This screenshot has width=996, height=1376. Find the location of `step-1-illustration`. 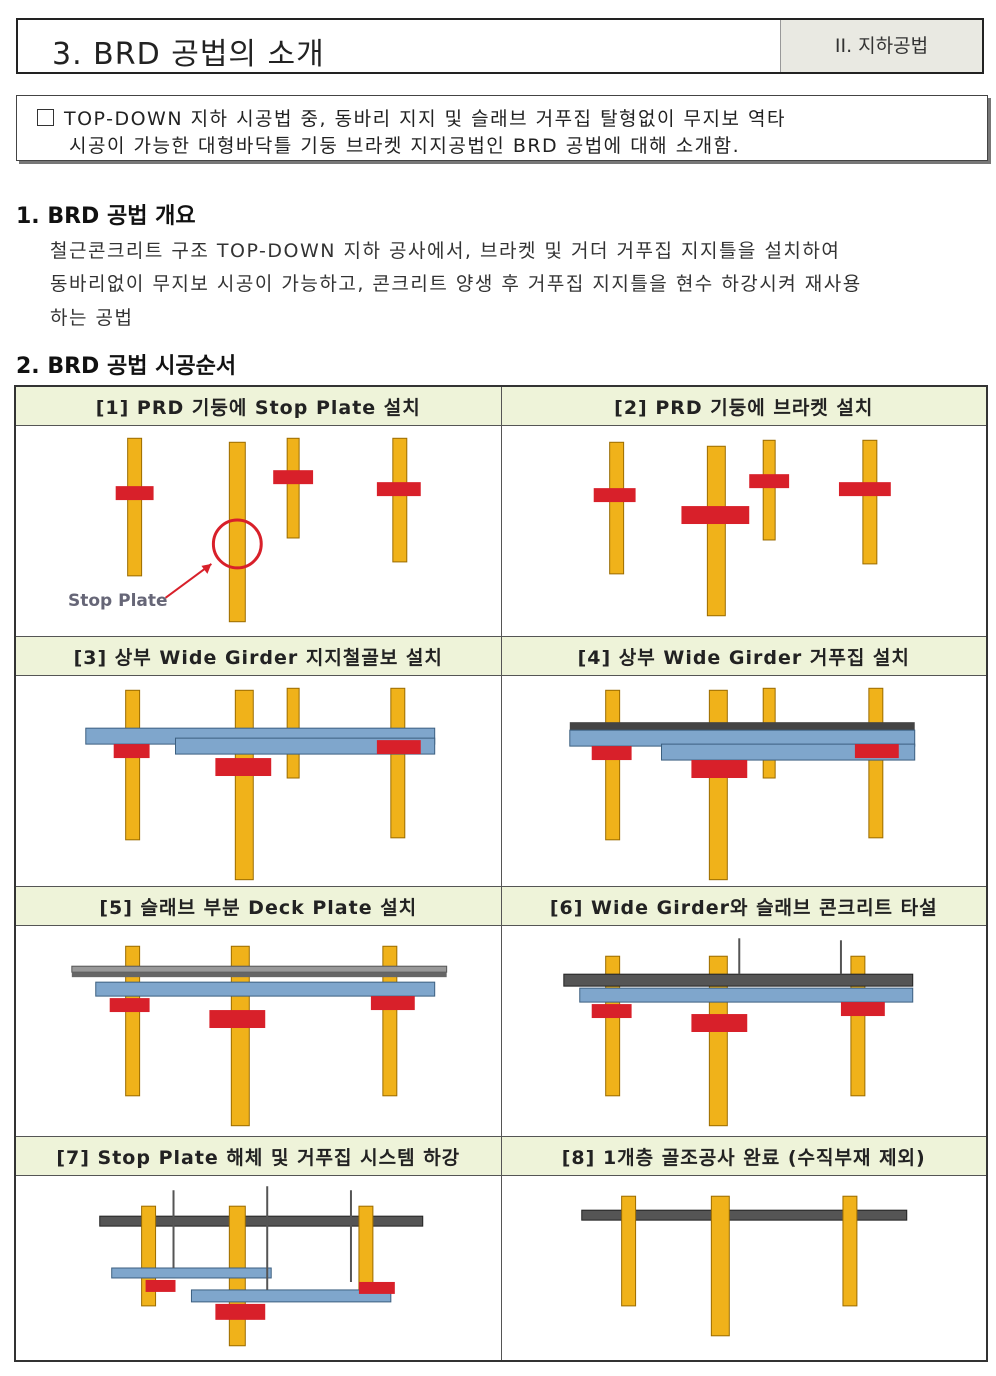

step-1-illustration is located at coordinates (268, 530).